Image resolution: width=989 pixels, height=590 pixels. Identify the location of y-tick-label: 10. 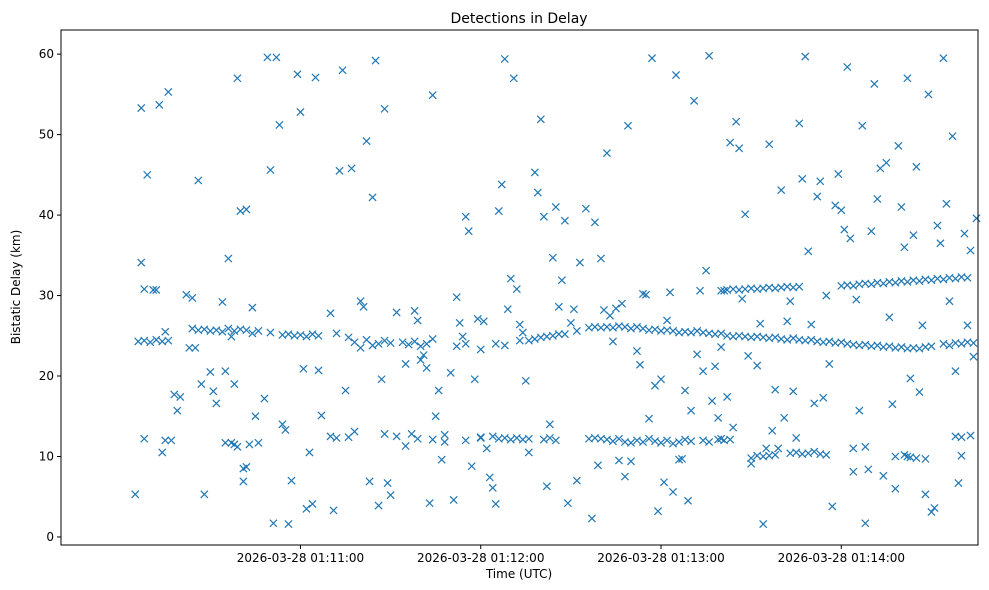
(46, 456).